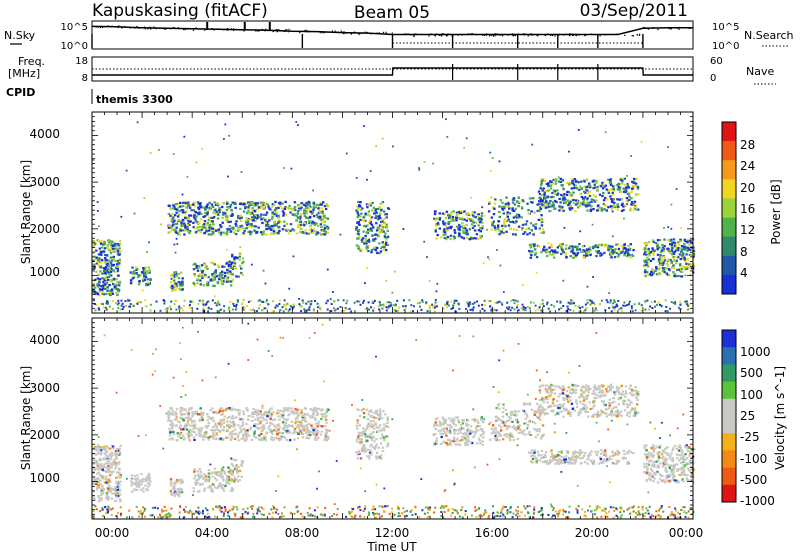 Image resolution: width=800 pixels, height=554 pixels. I want to click on noise-left-tick-top: 10^5, so click(74, 27).